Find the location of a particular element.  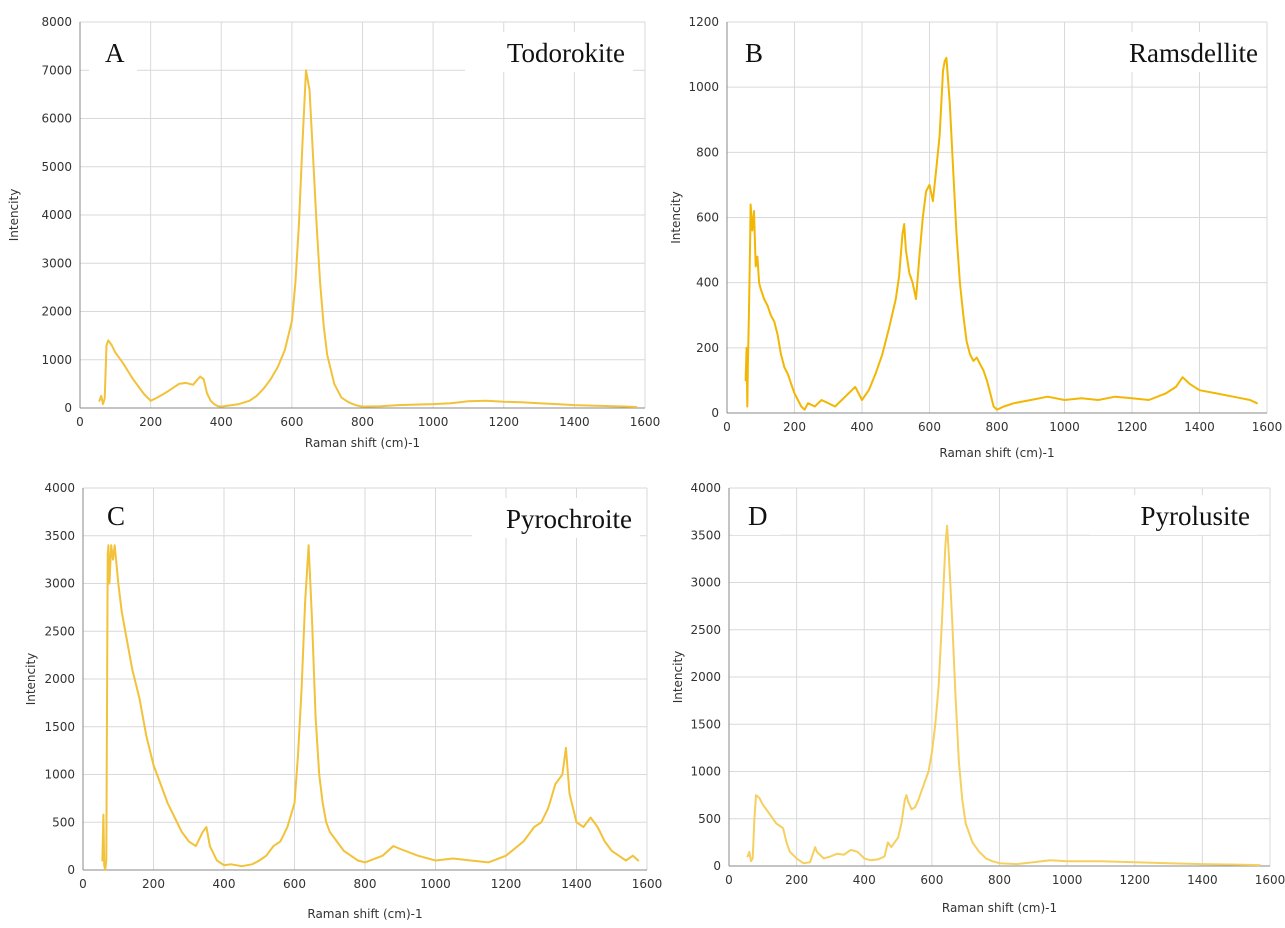

panel-letter: A is located at coordinates (115, 53).